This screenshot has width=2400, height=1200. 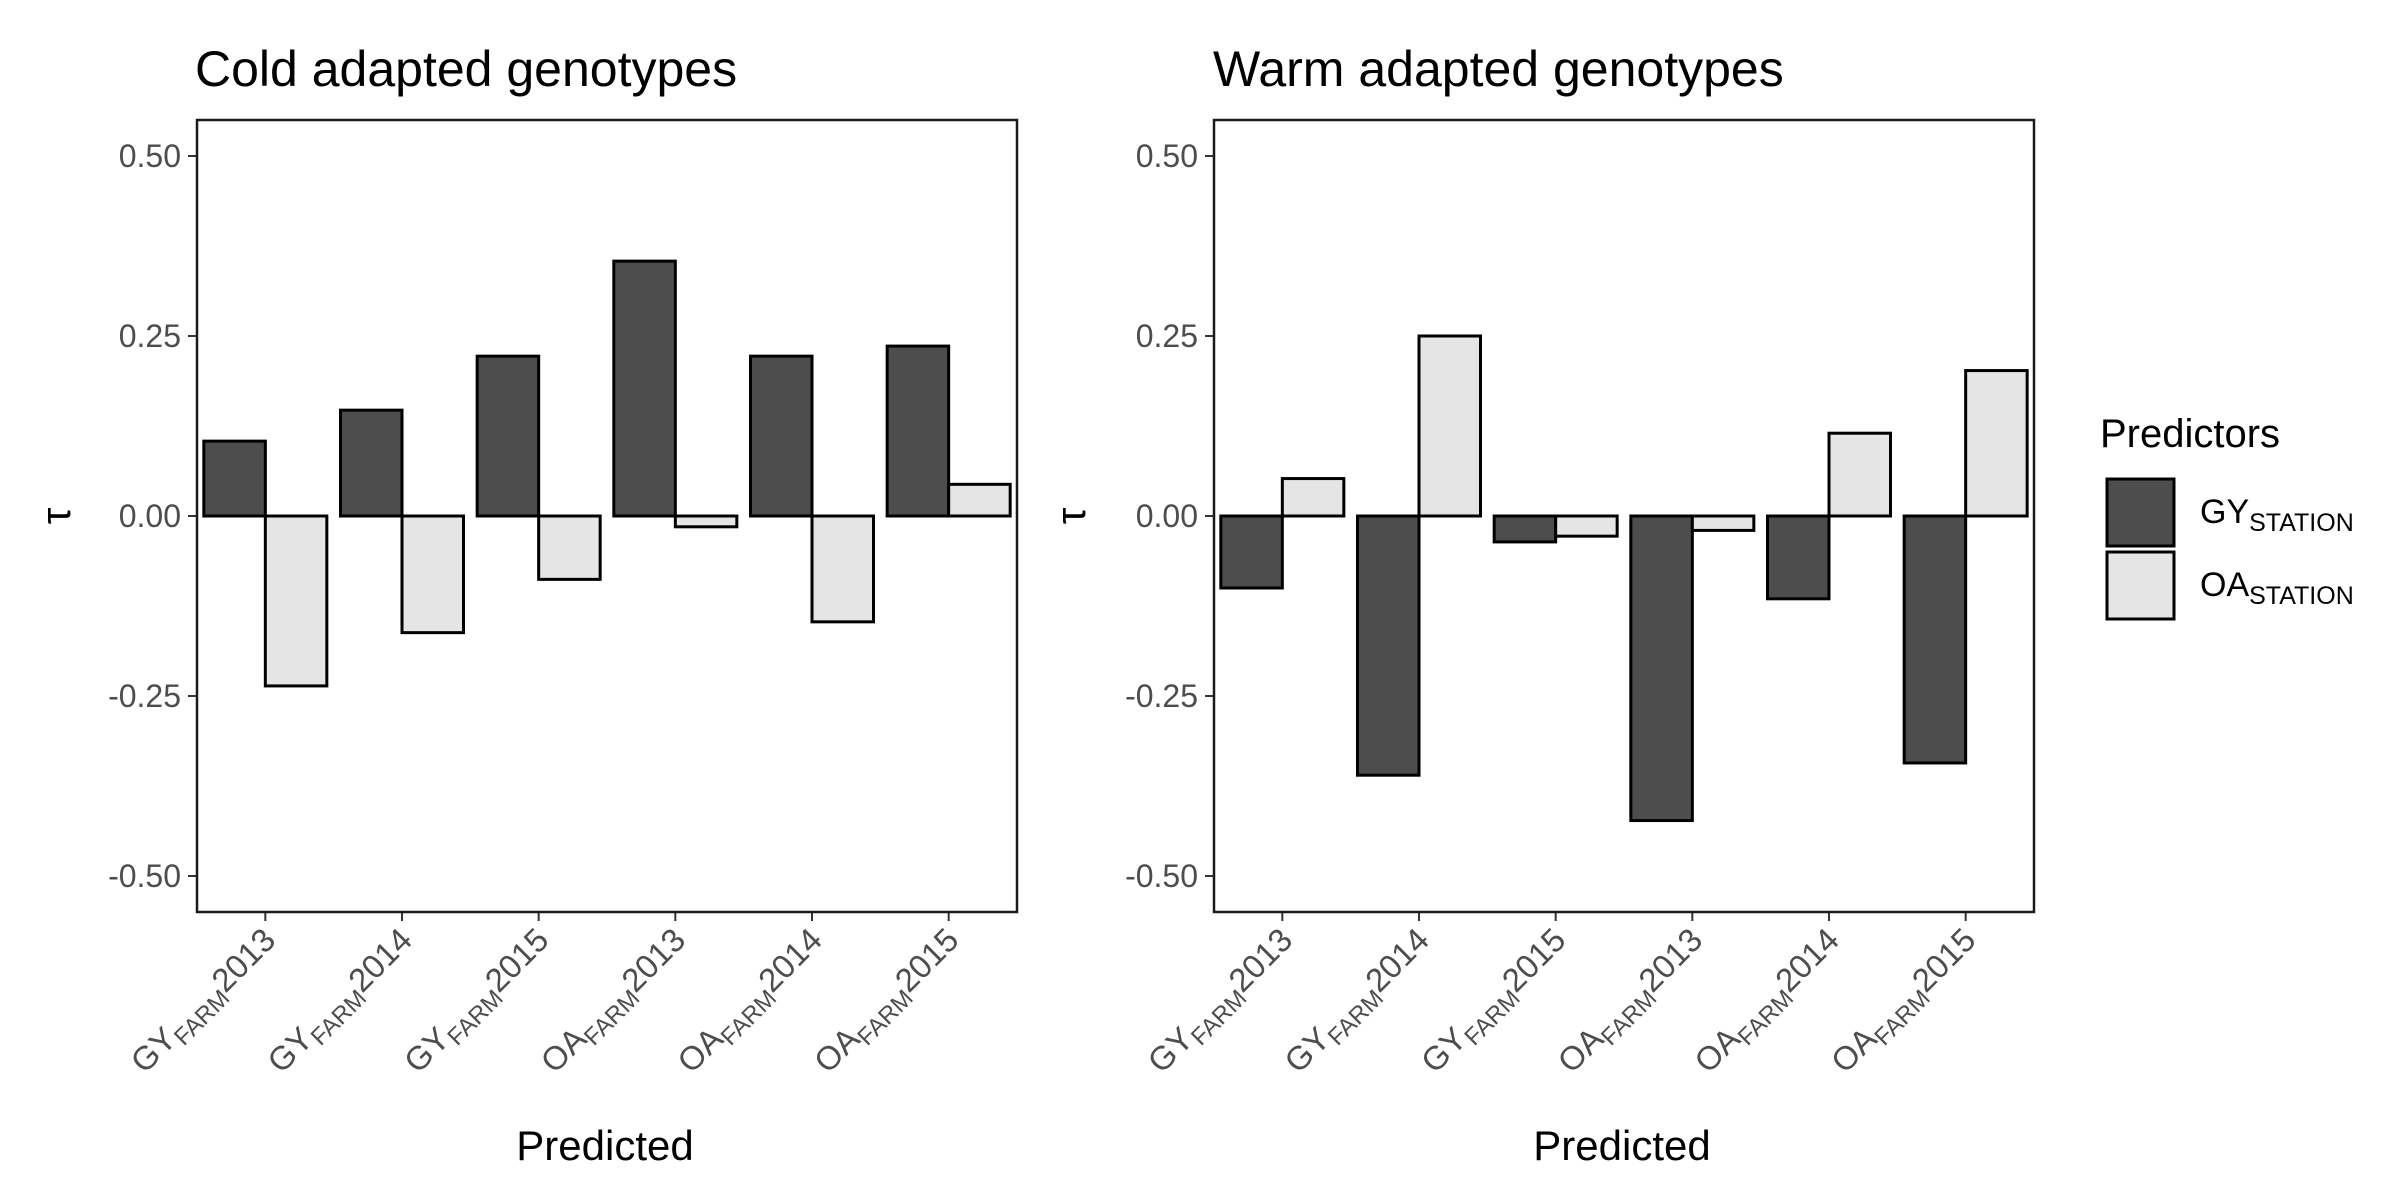 I want to click on legend-title: Predictors, so click(x=2190, y=434).